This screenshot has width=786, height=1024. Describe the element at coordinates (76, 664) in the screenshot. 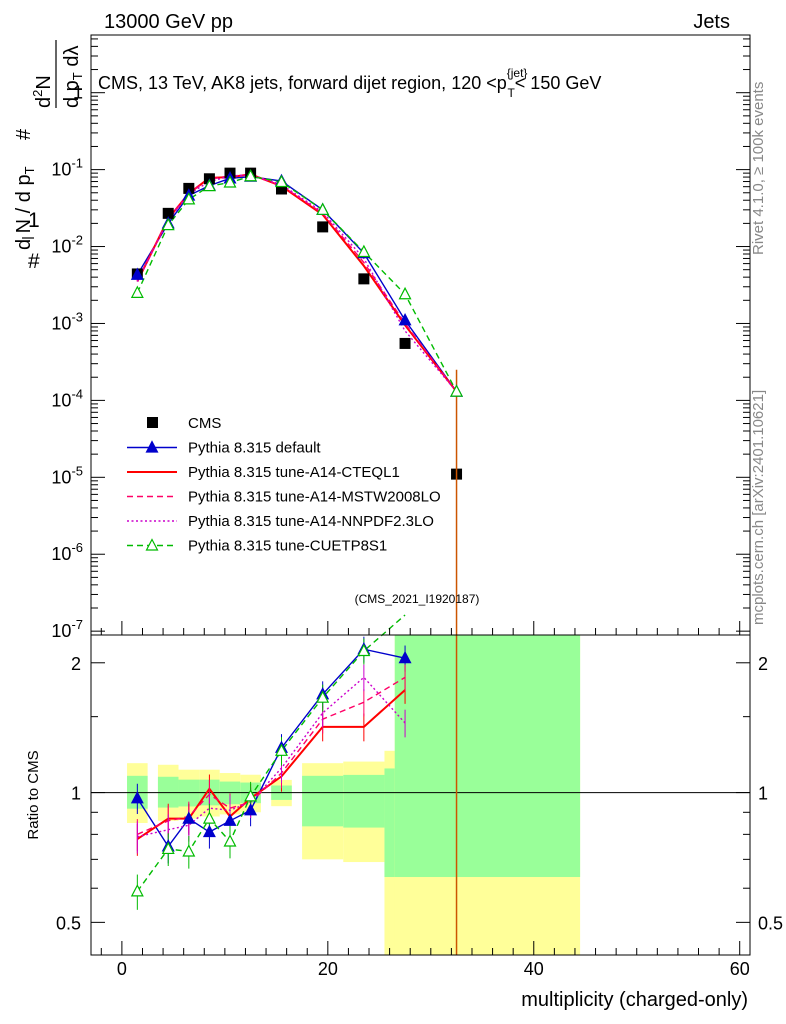

I see `ratio-tick-label: 2` at that location.